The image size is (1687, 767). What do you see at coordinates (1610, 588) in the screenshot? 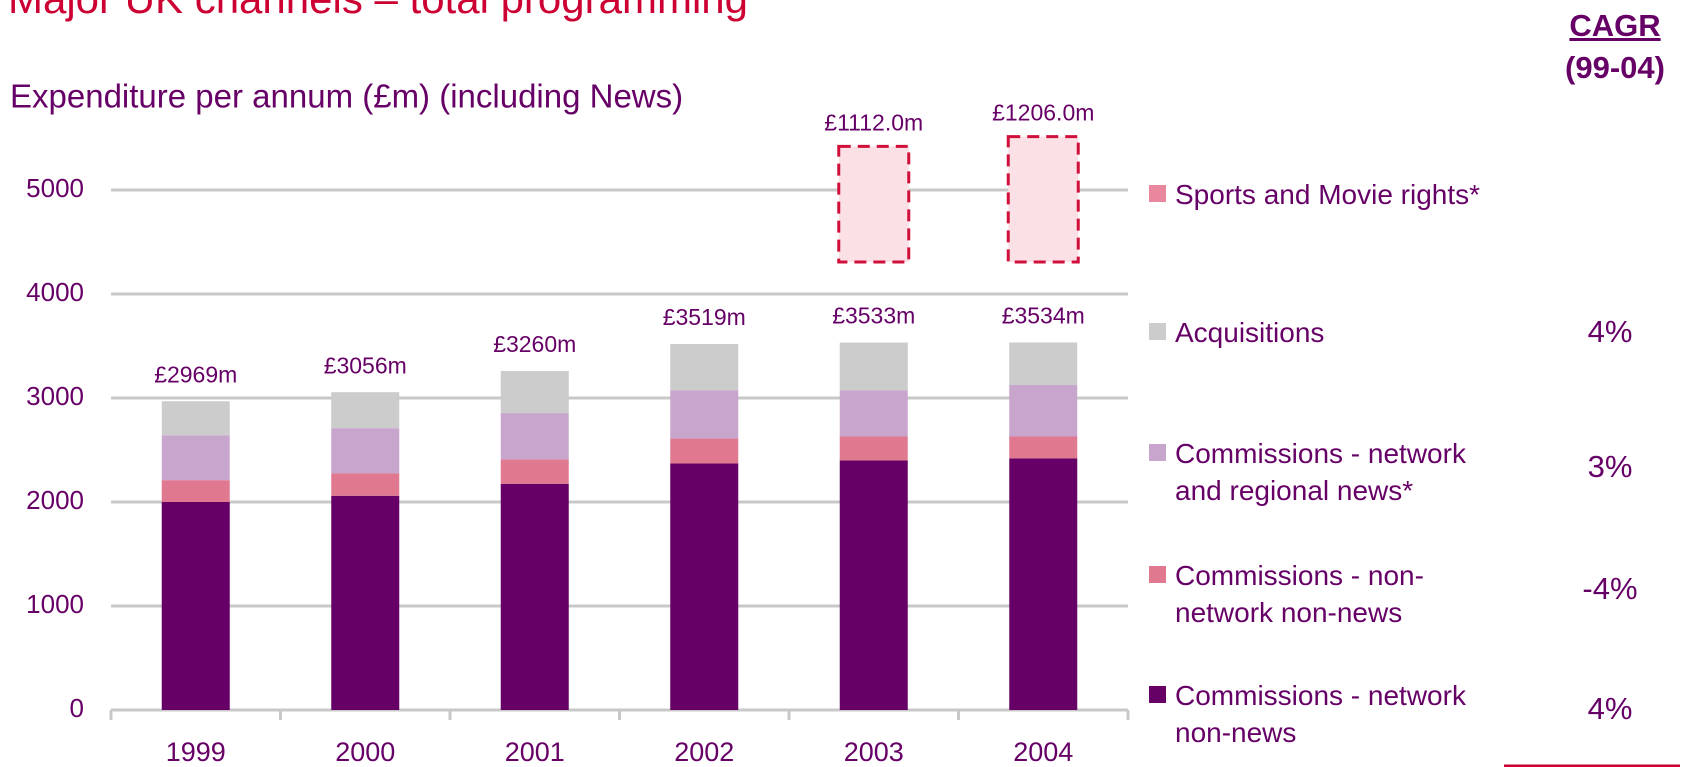
I see `cagr-value: -4%` at bounding box center [1610, 588].